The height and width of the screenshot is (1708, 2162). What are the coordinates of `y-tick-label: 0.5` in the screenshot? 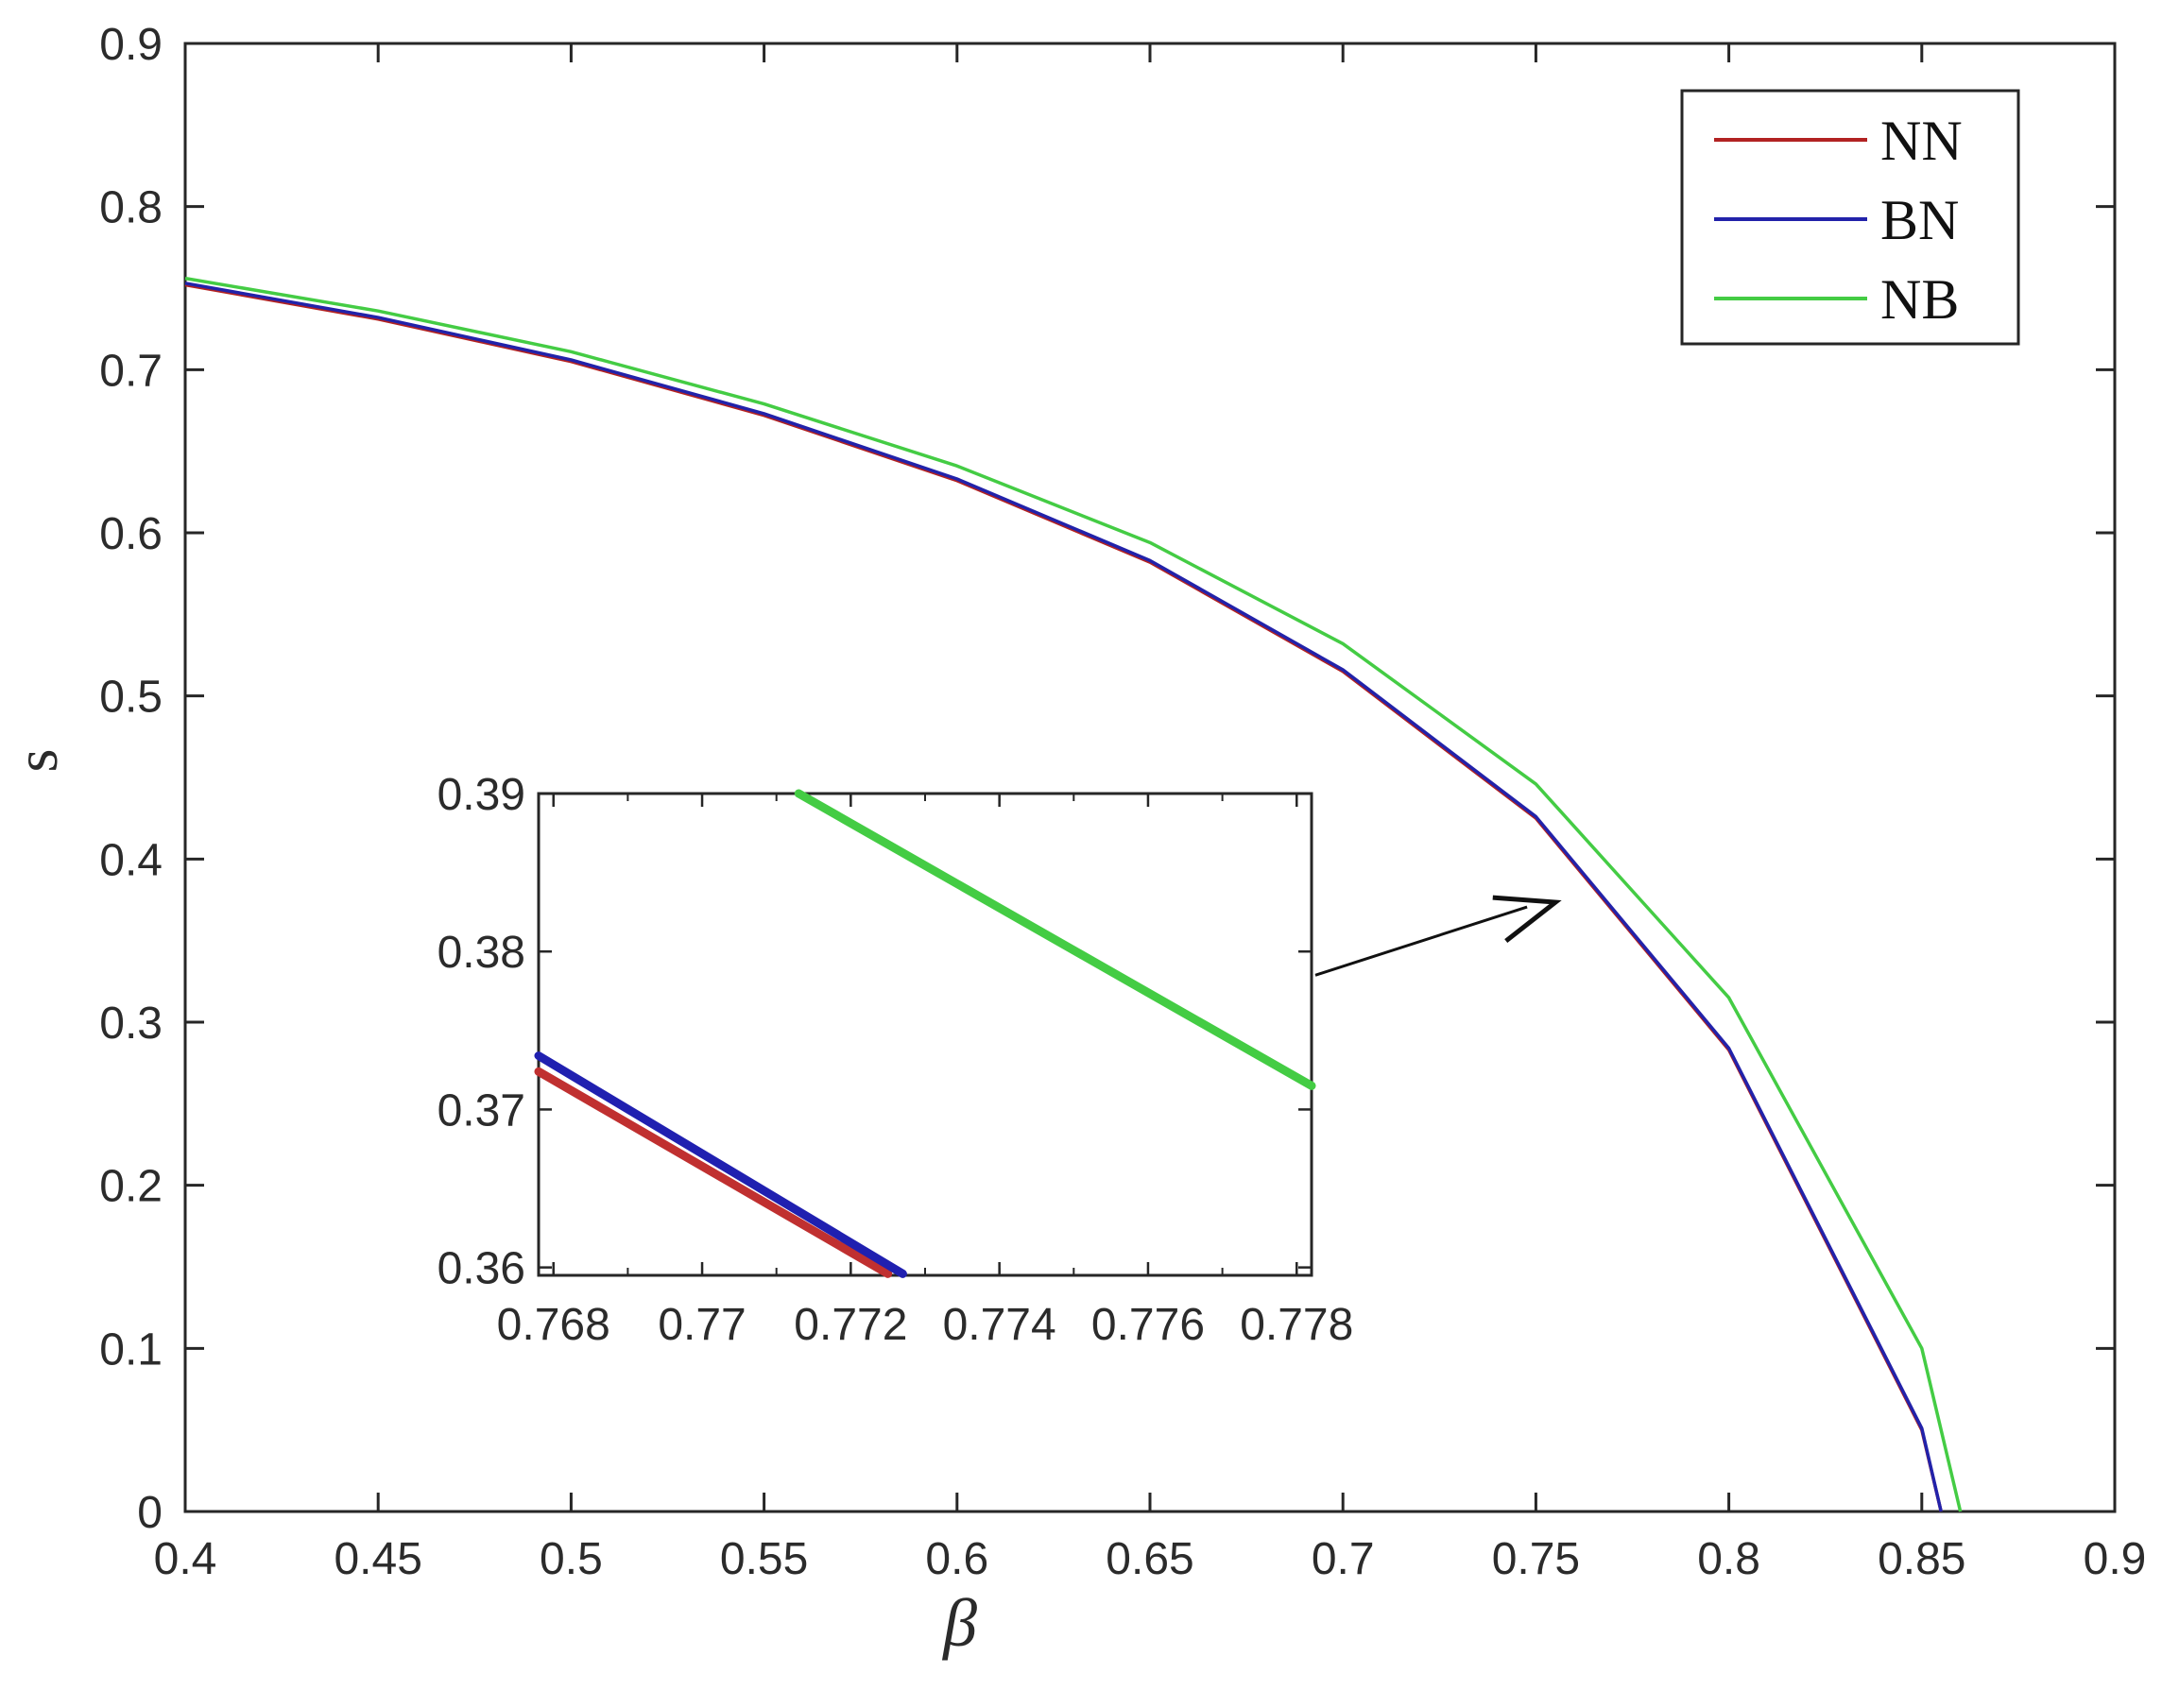 It's located at (131, 698).